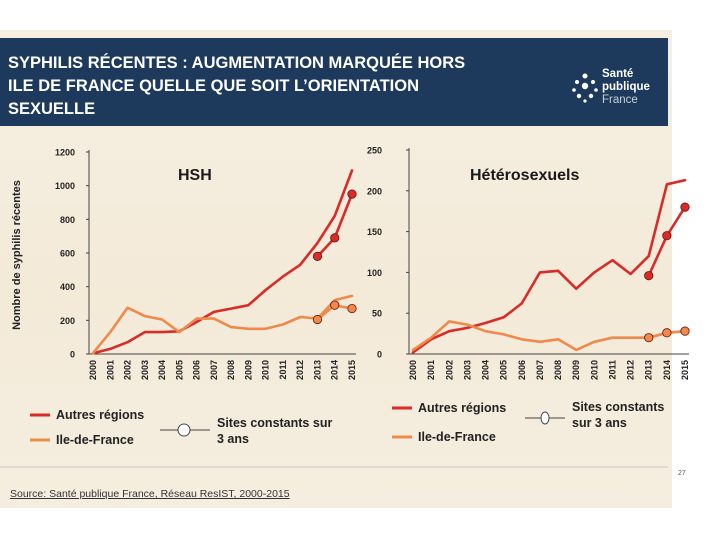 The height and width of the screenshot is (540, 720). I want to click on chart-title-hetero: Hétérosexuels, so click(524, 175).